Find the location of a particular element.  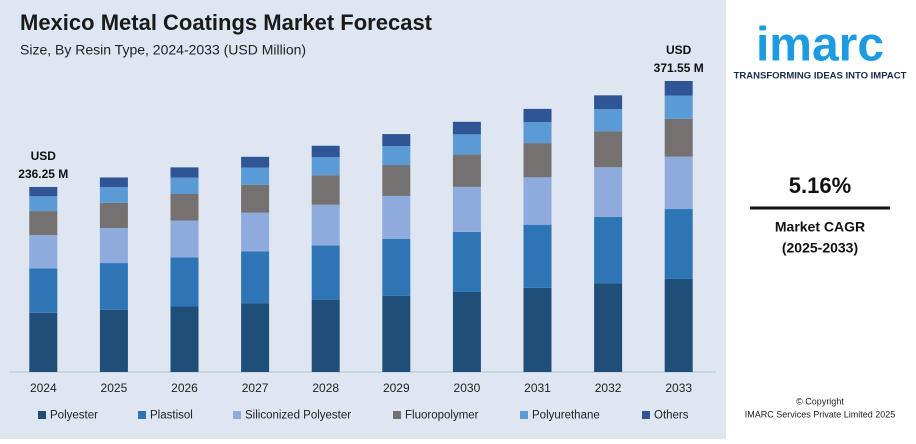

legend-label: Plastisol is located at coordinates (171, 416).